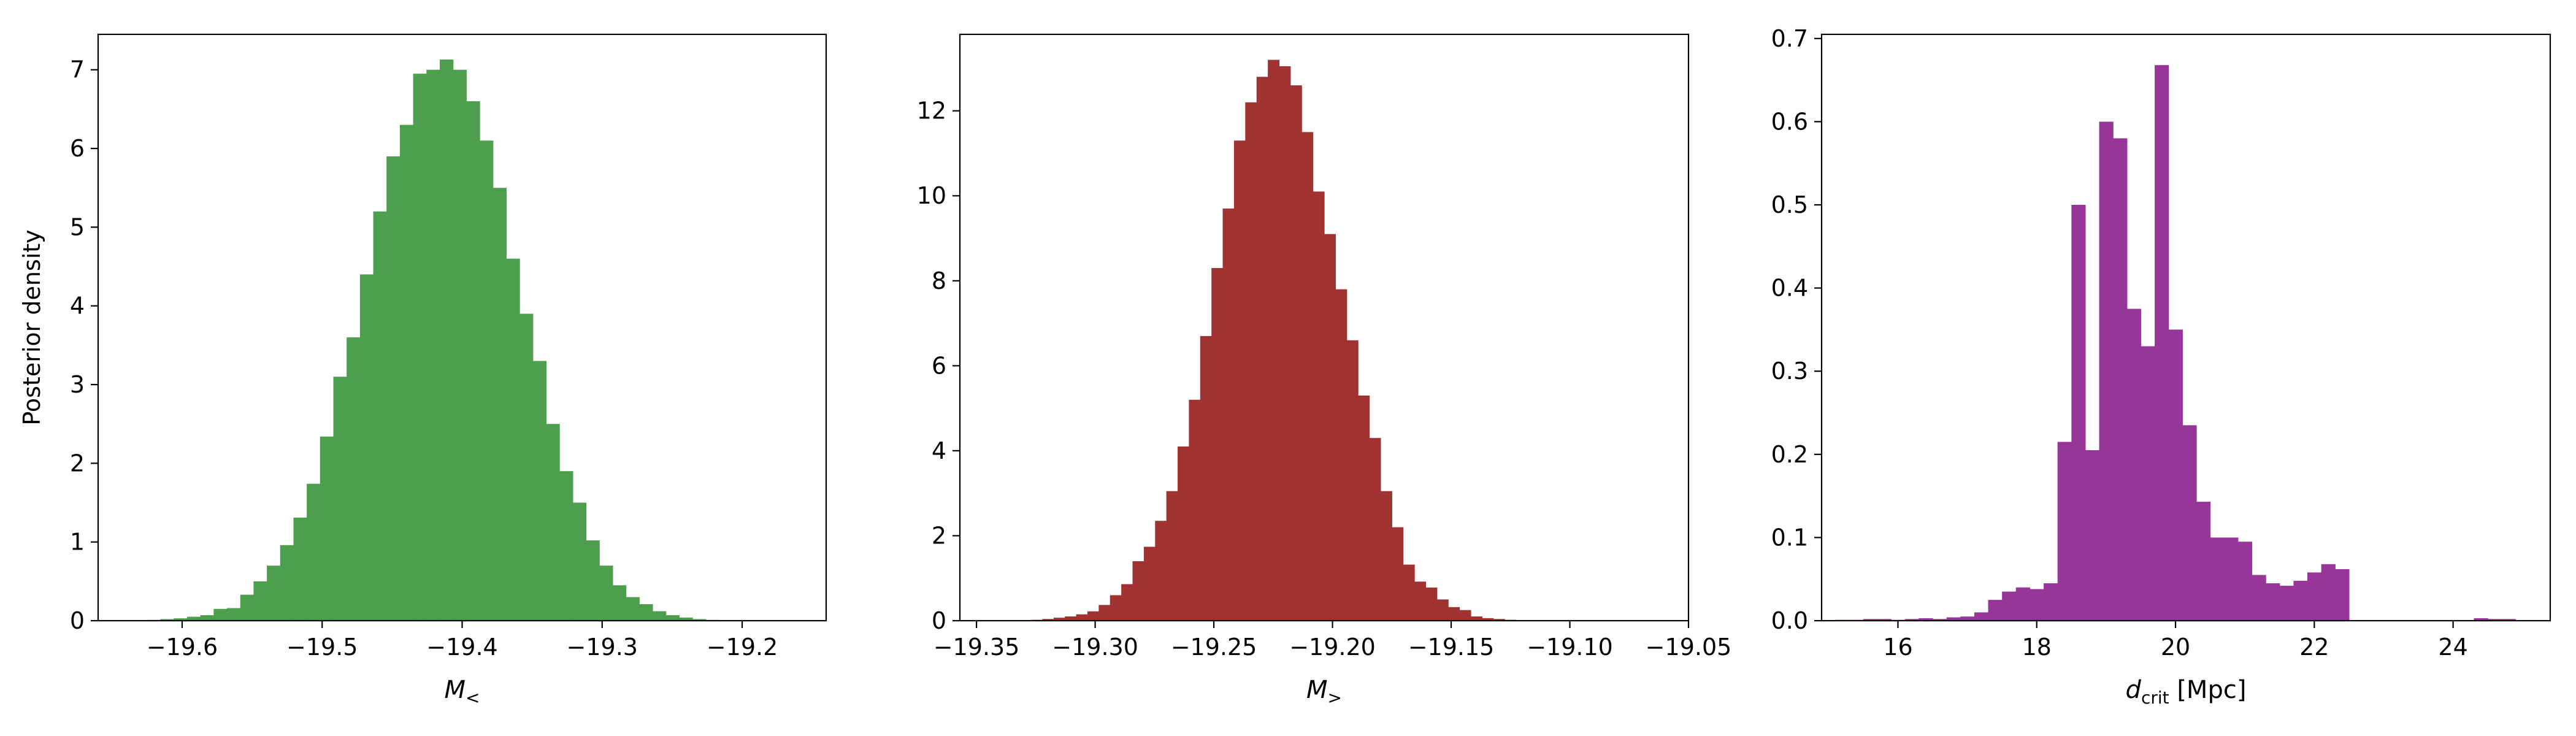 This screenshot has height=736, width=2576. Describe the element at coordinates (2452, 647) in the screenshot. I see `x-tick-label: 24` at that location.